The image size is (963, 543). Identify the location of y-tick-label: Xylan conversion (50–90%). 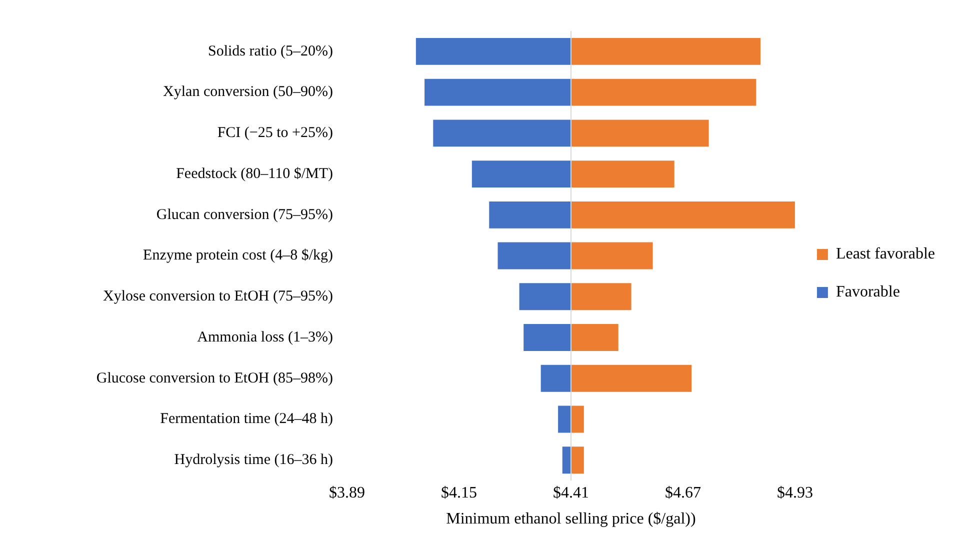
(248, 92).